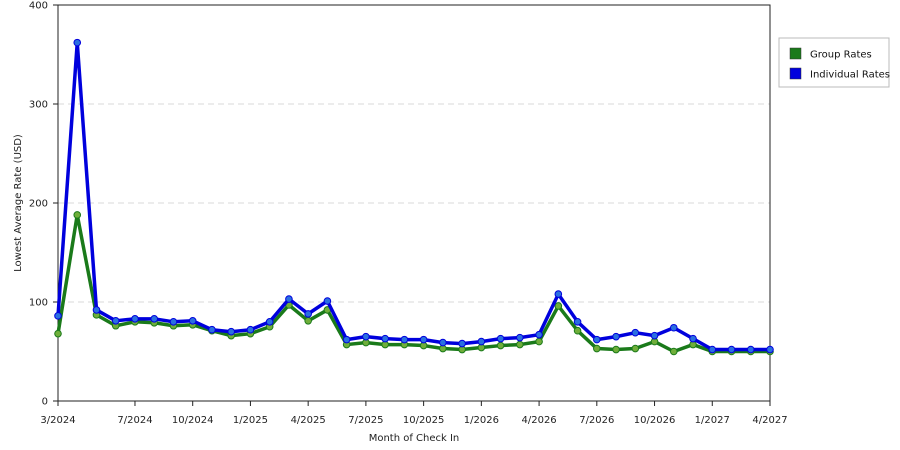  Describe the element at coordinates (795, 73) in the screenshot. I see `legend-swatch-individual-rates` at that location.